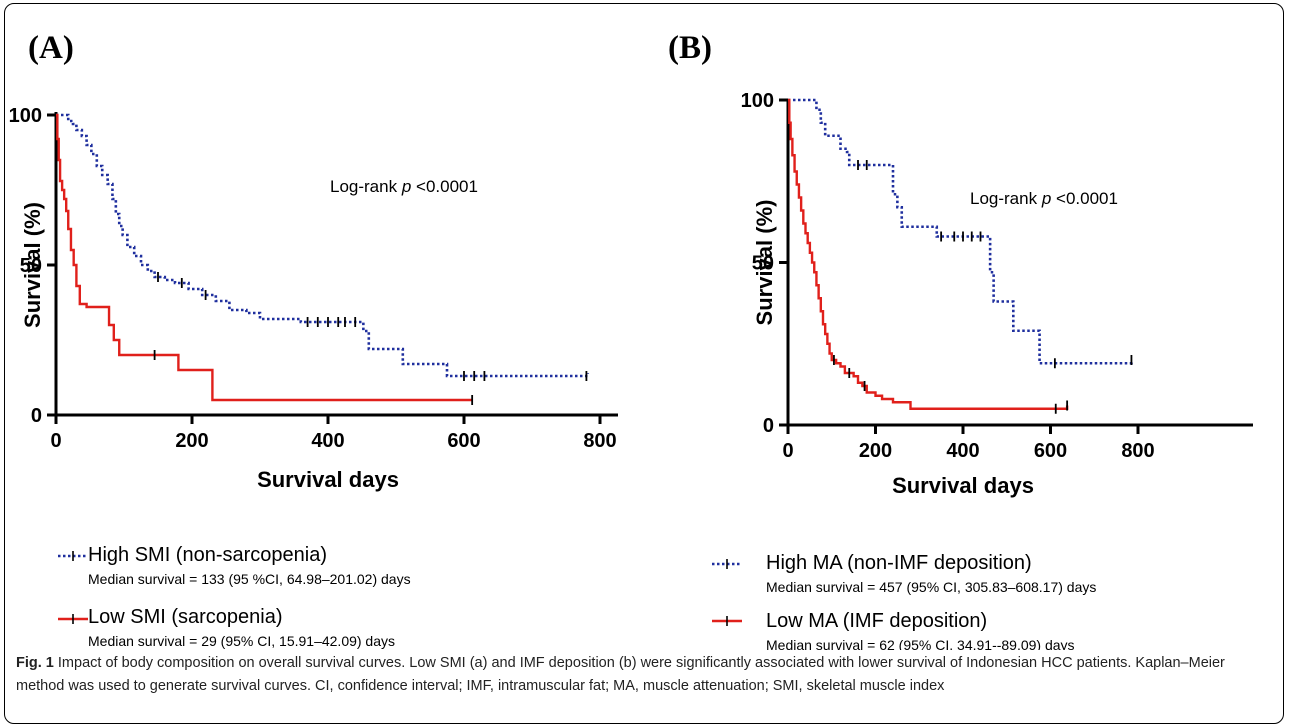 The width and height of the screenshot is (1290, 728). What do you see at coordinates (690, 48) in the screenshot?
I see `panel-letter: (B)` at bounding box center [690, 48].